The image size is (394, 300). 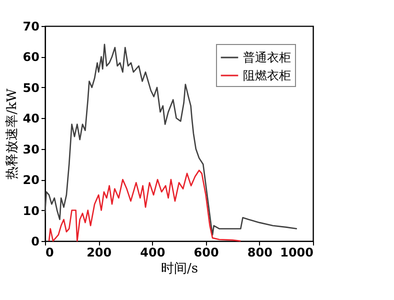 I want to click on y-tick-label: 70, so click(x=31, y=27).